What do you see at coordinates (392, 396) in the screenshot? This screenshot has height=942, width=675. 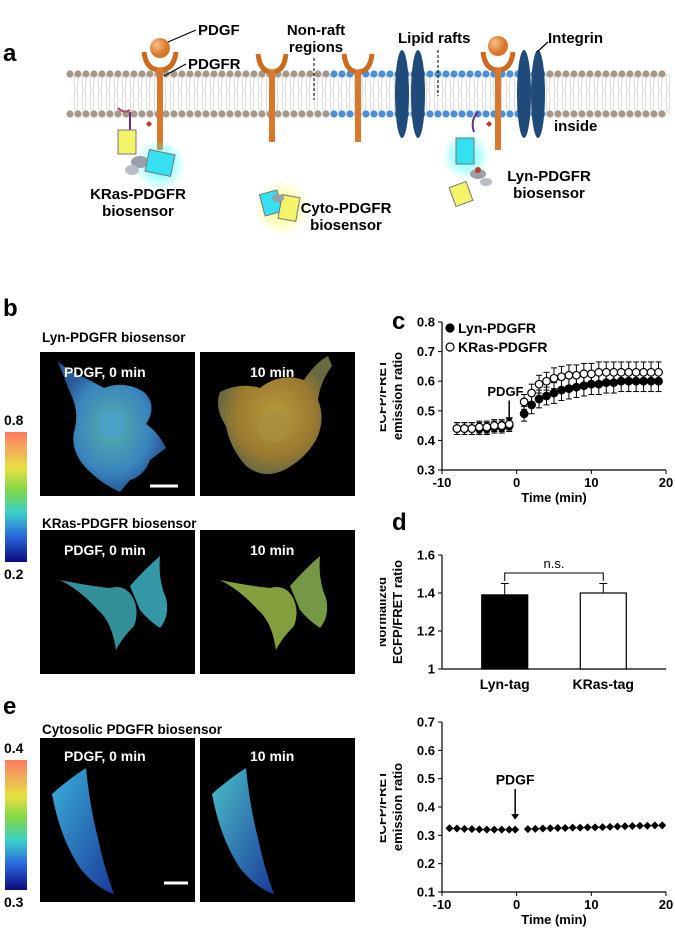 I see `y-axis-label: ECFP/FRET emission ratio` at bounding box center [392, 396].